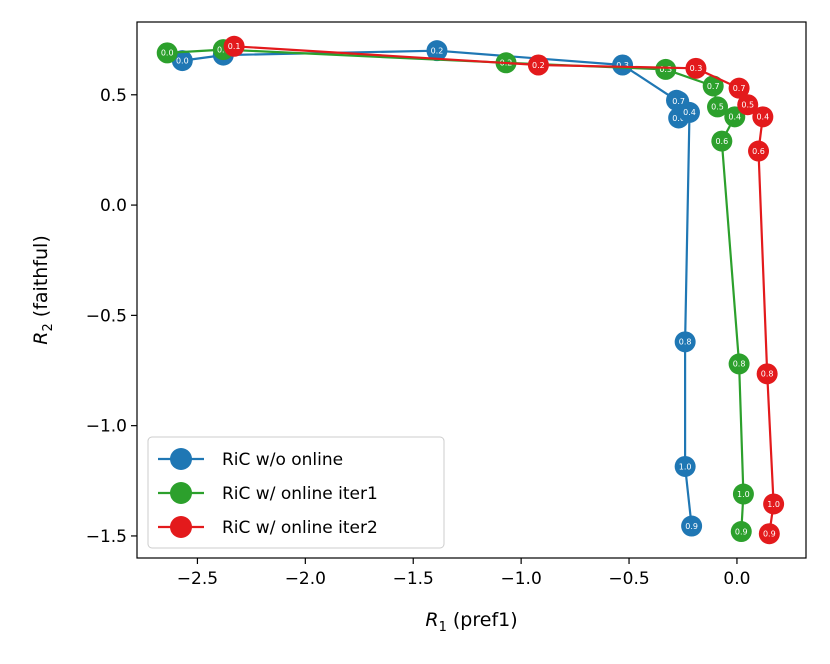 This screenshot has width=830, height=664. I want to click on legend-item: RiC w/ online iter1, so click(268, 493).